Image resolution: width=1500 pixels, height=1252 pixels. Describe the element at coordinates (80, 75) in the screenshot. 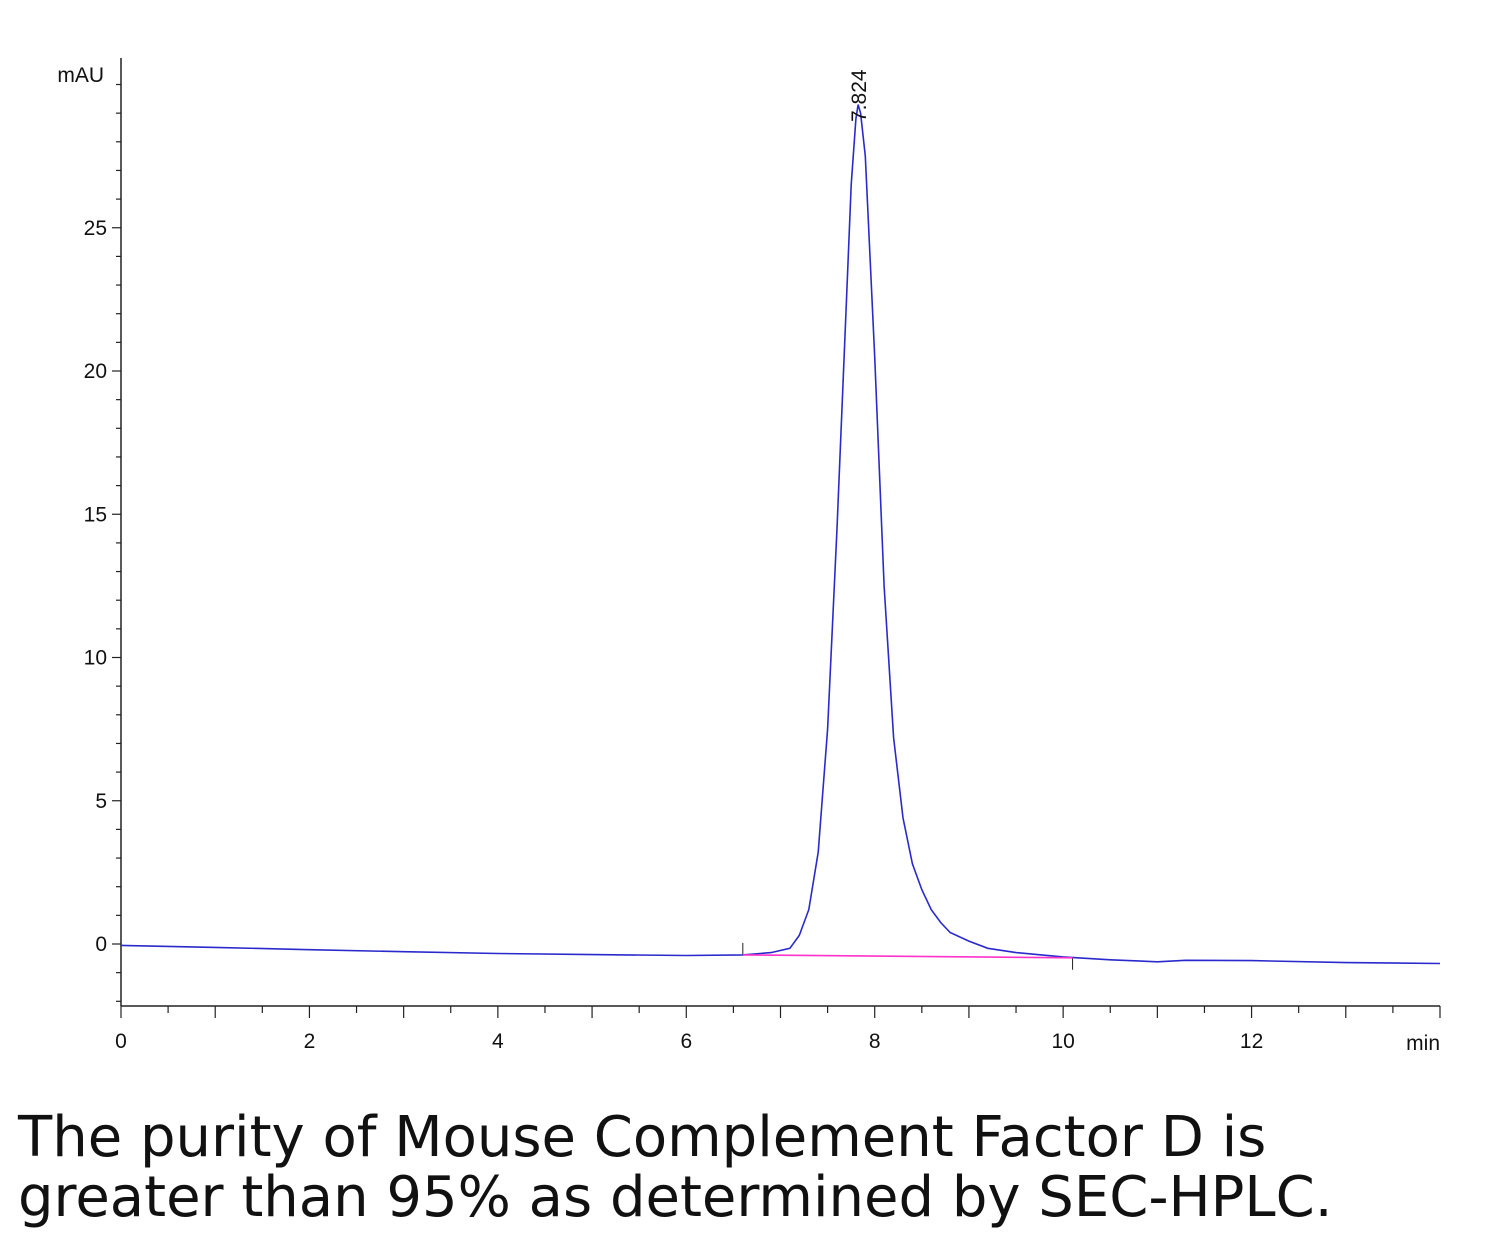

I see `y-axis-label: mAU` at that location.